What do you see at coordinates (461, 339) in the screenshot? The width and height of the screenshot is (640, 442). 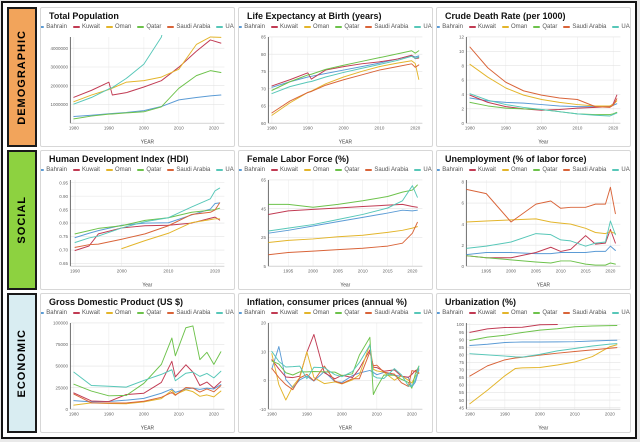 I see `svg-text: 90` at bounding box center [461, 339].